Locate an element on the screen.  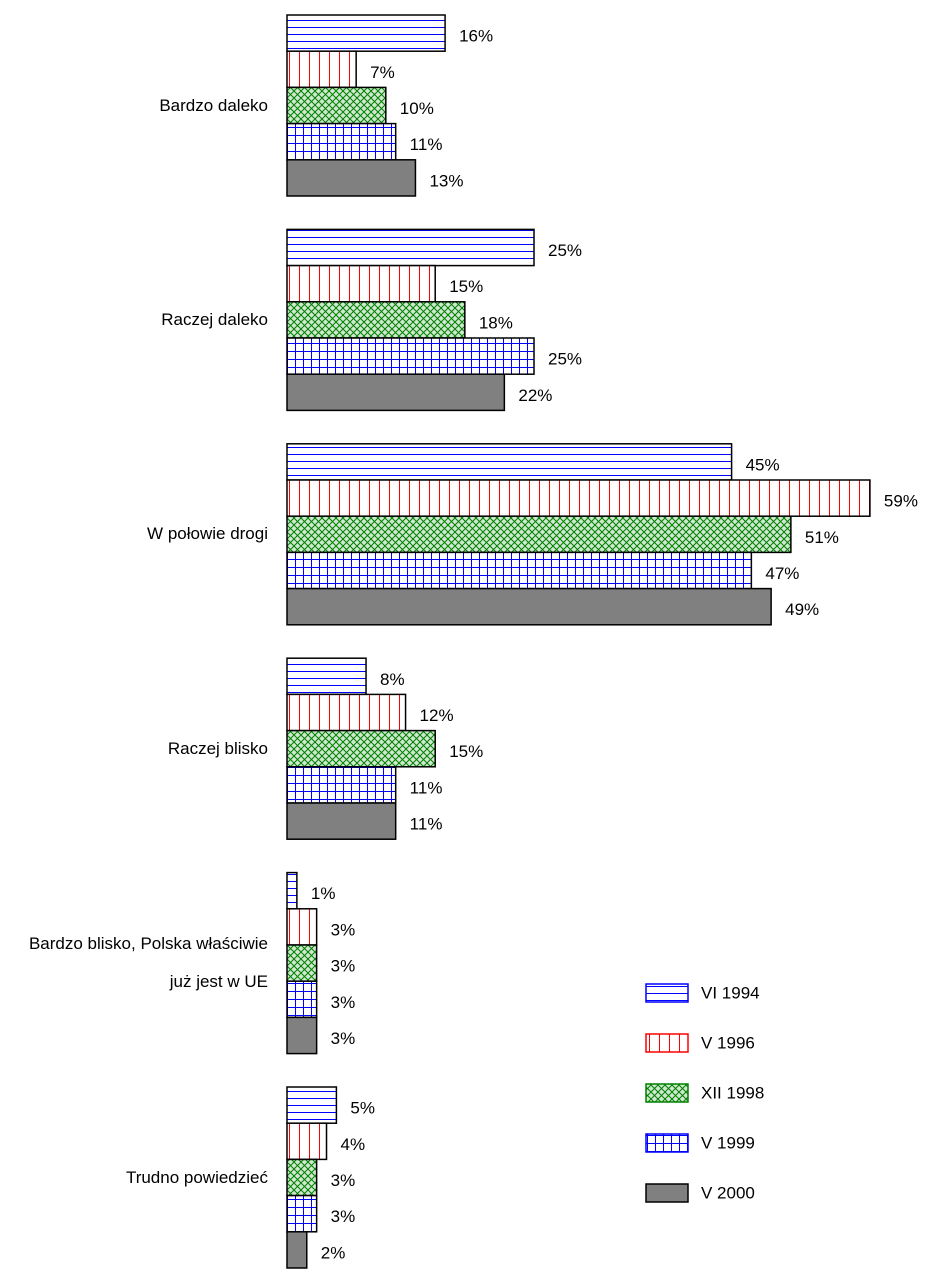
category-label: Raczej blisko is located at coordinates (217, 748).